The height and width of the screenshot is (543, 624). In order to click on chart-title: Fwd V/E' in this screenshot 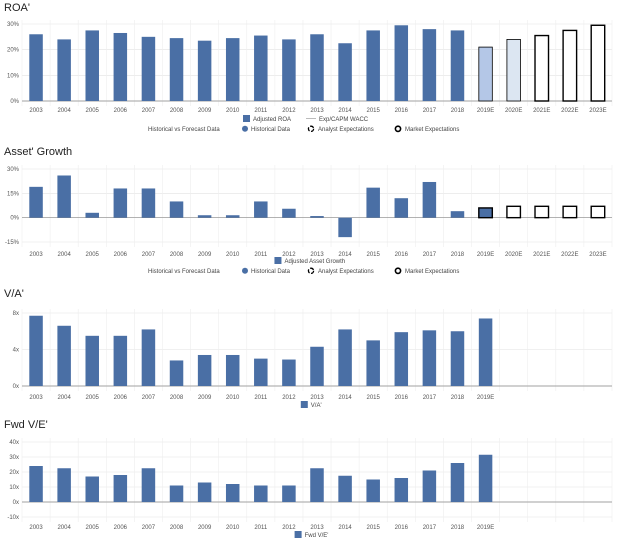, I will do `click(26, 425)`.